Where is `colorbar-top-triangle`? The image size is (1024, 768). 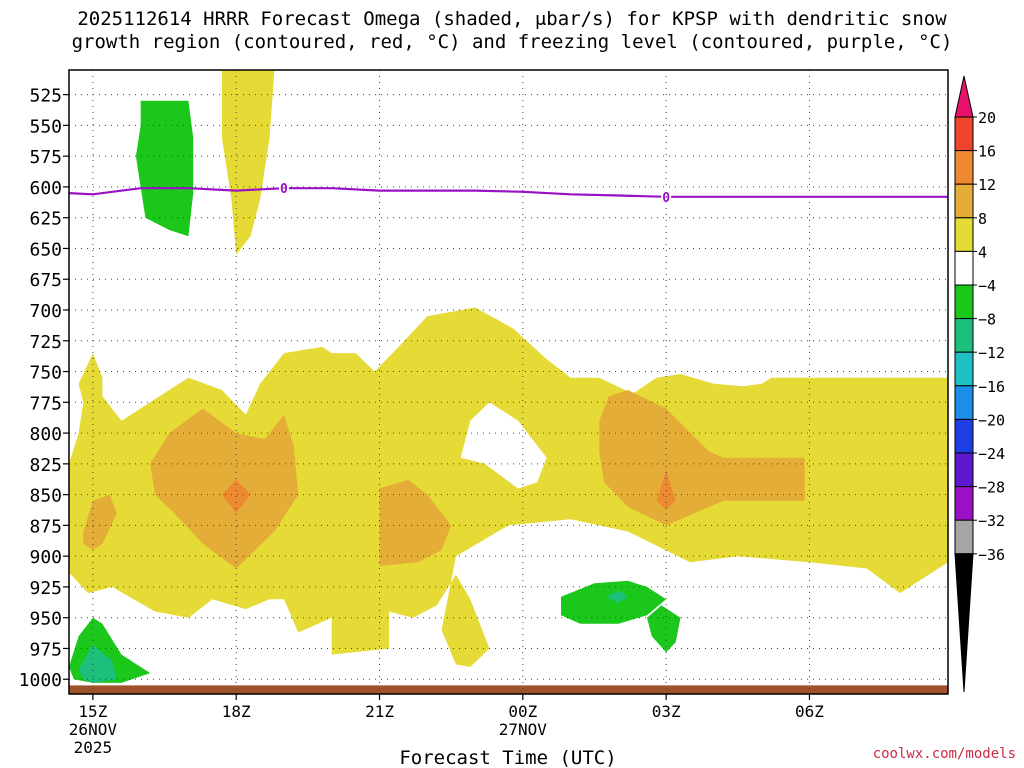
colorbar-top-triangle is located at coordinates (964, 96).